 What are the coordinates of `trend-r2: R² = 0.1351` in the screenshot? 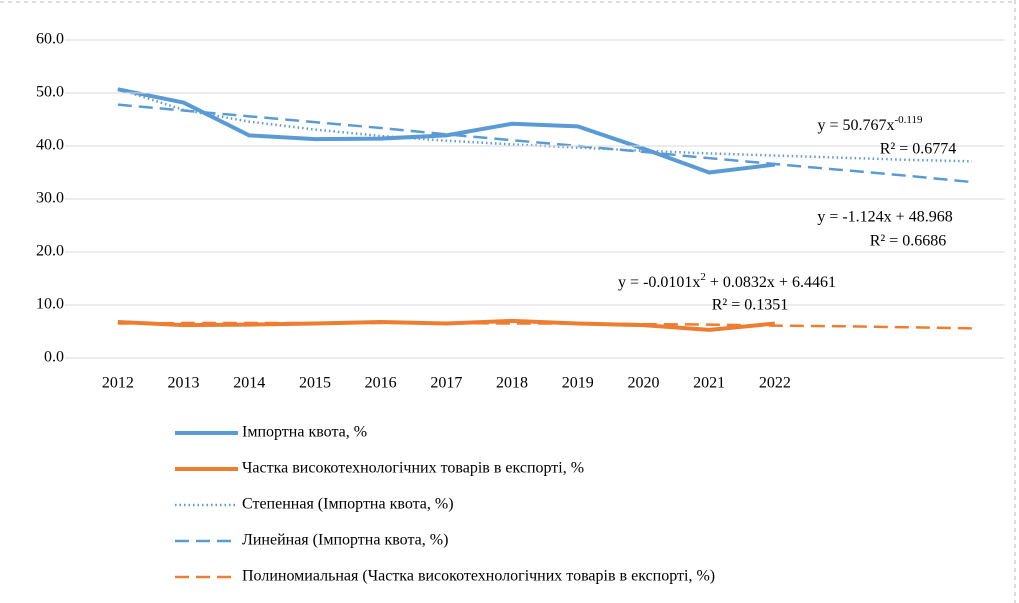 It's located at (750, 305).